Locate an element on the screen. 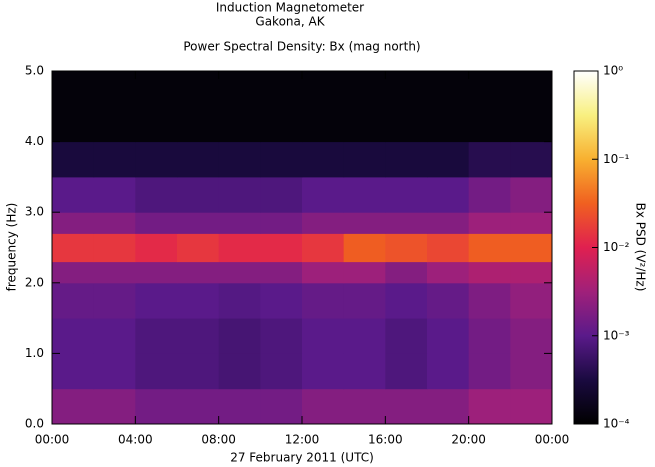  x-tick-label: 00:00 is located at coordinates (552, 440).